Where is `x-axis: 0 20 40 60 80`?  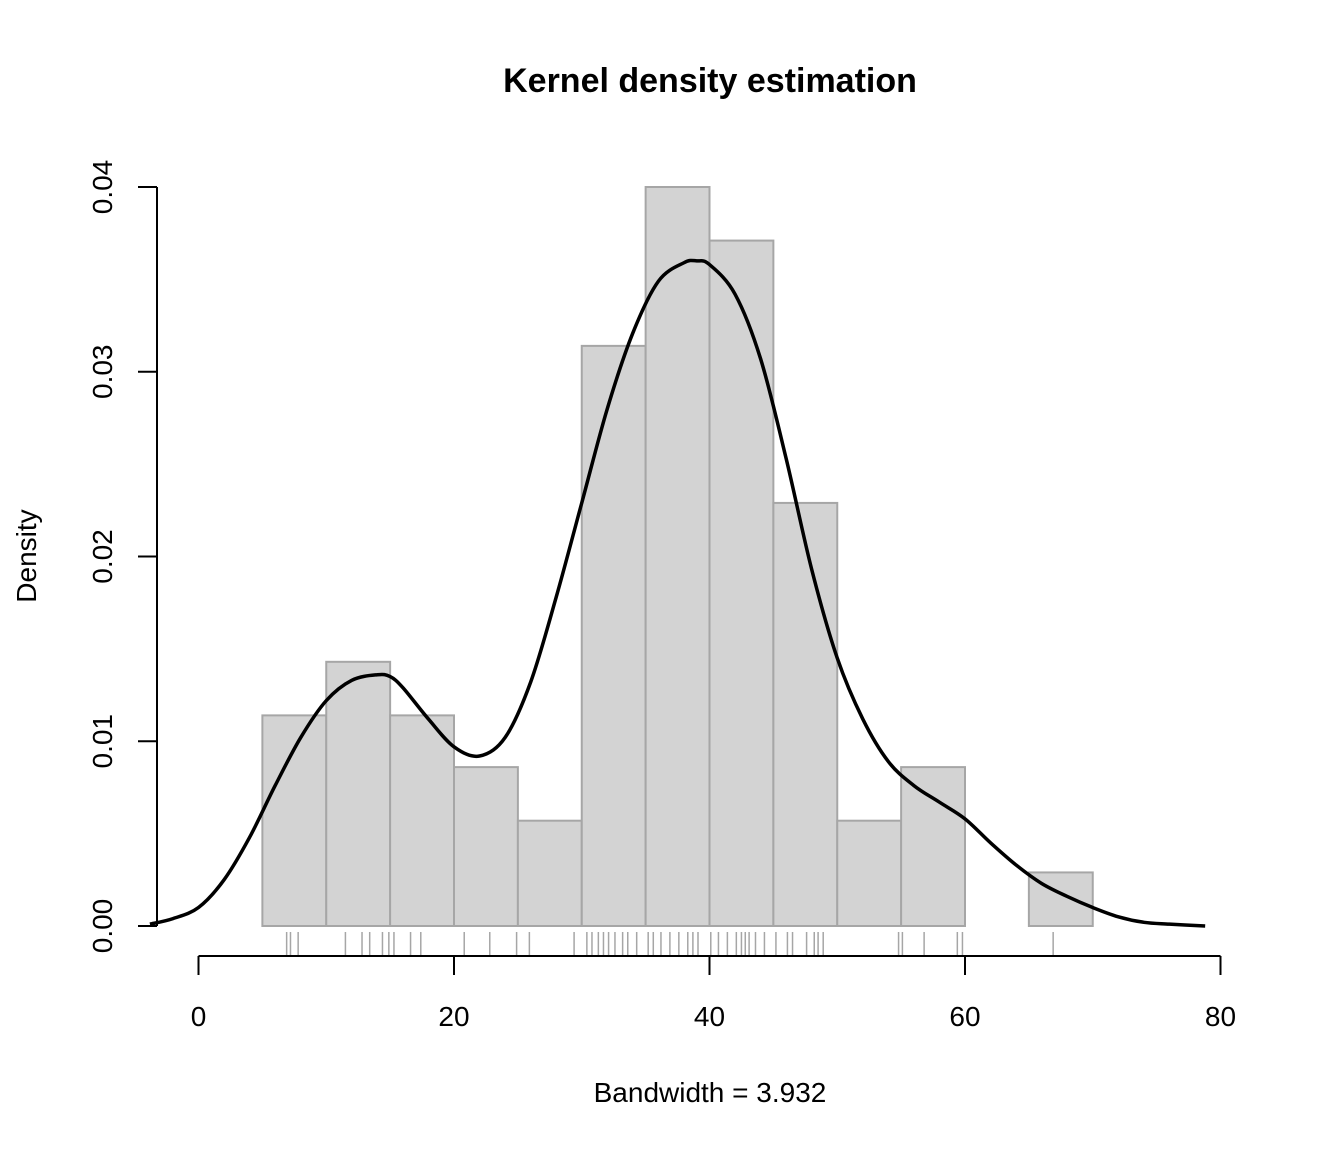 x-axis: 0 20 40 60 80 is located at coordinates (713, 993).